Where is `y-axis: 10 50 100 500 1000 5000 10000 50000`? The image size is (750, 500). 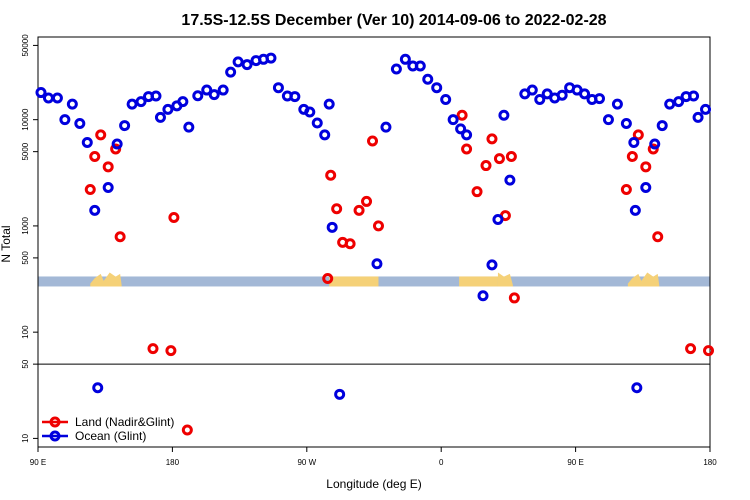 y-axis: 10 50 100 500 1000 5000 10000 50000 is located at coordinates (29, 238).